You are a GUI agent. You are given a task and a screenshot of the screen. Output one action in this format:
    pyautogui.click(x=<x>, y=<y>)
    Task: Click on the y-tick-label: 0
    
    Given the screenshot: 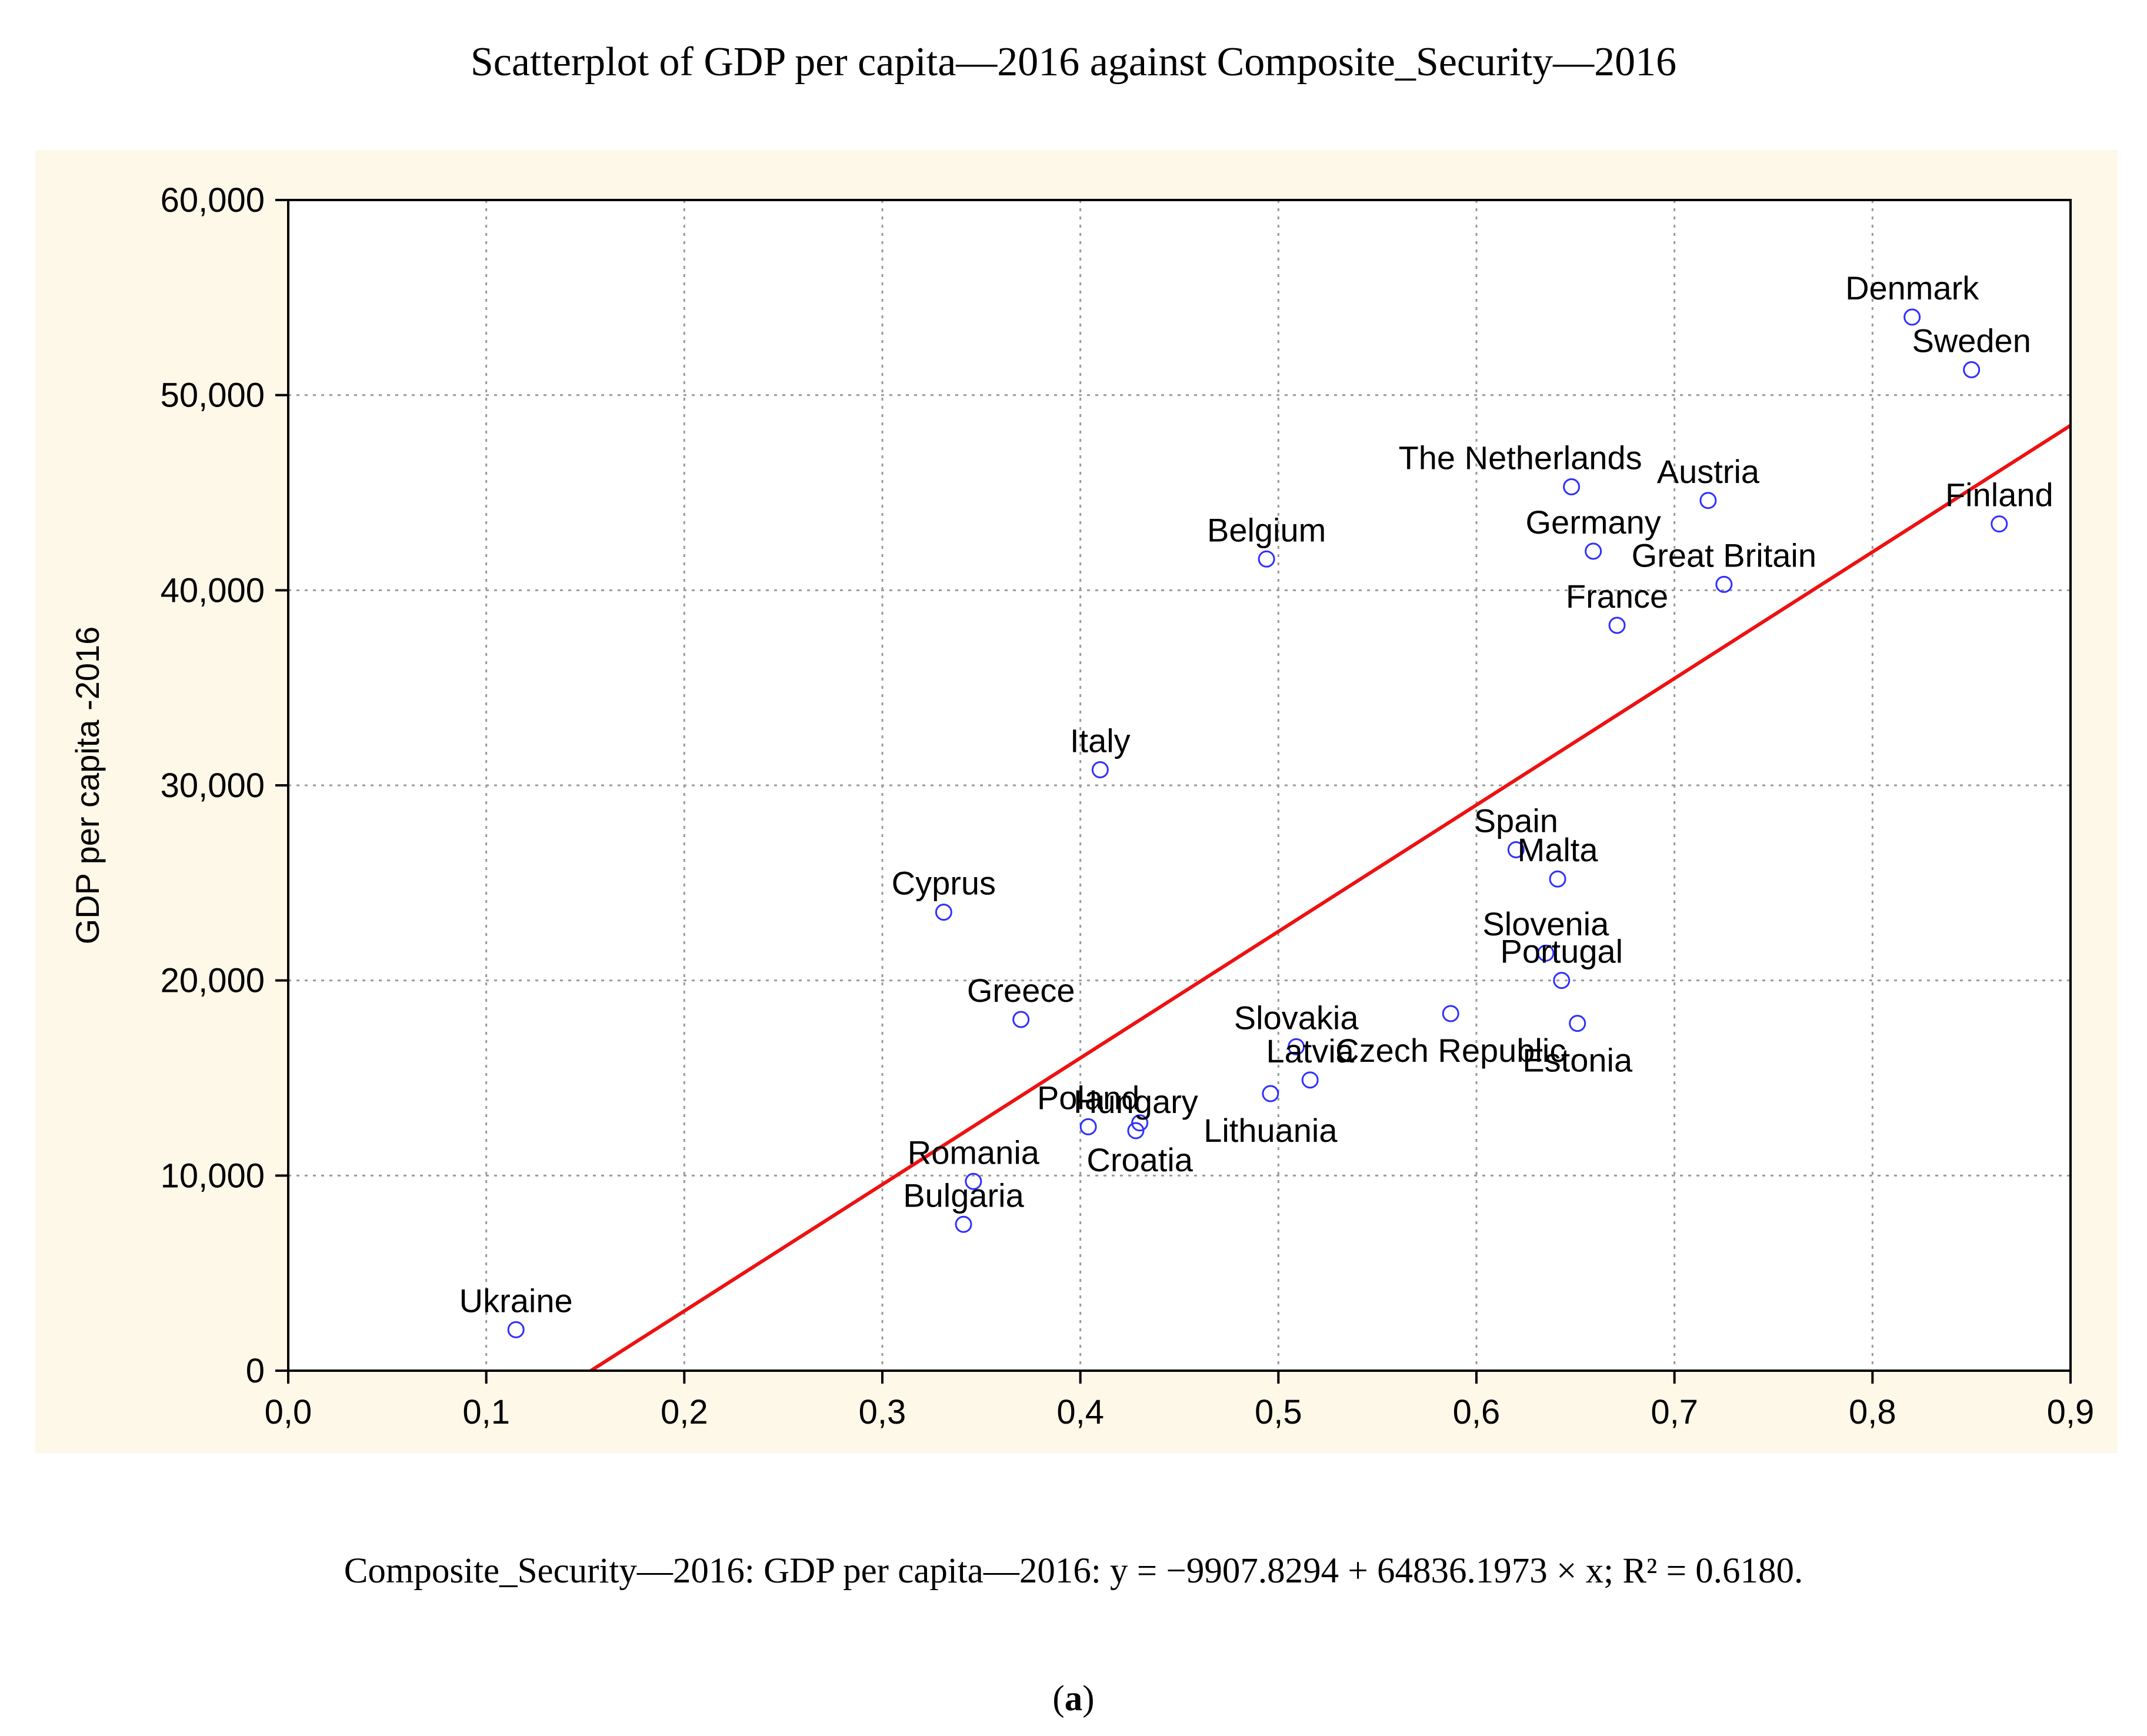 What is the action you would take?
    pyautogui.click(x=256, y=1371)
    